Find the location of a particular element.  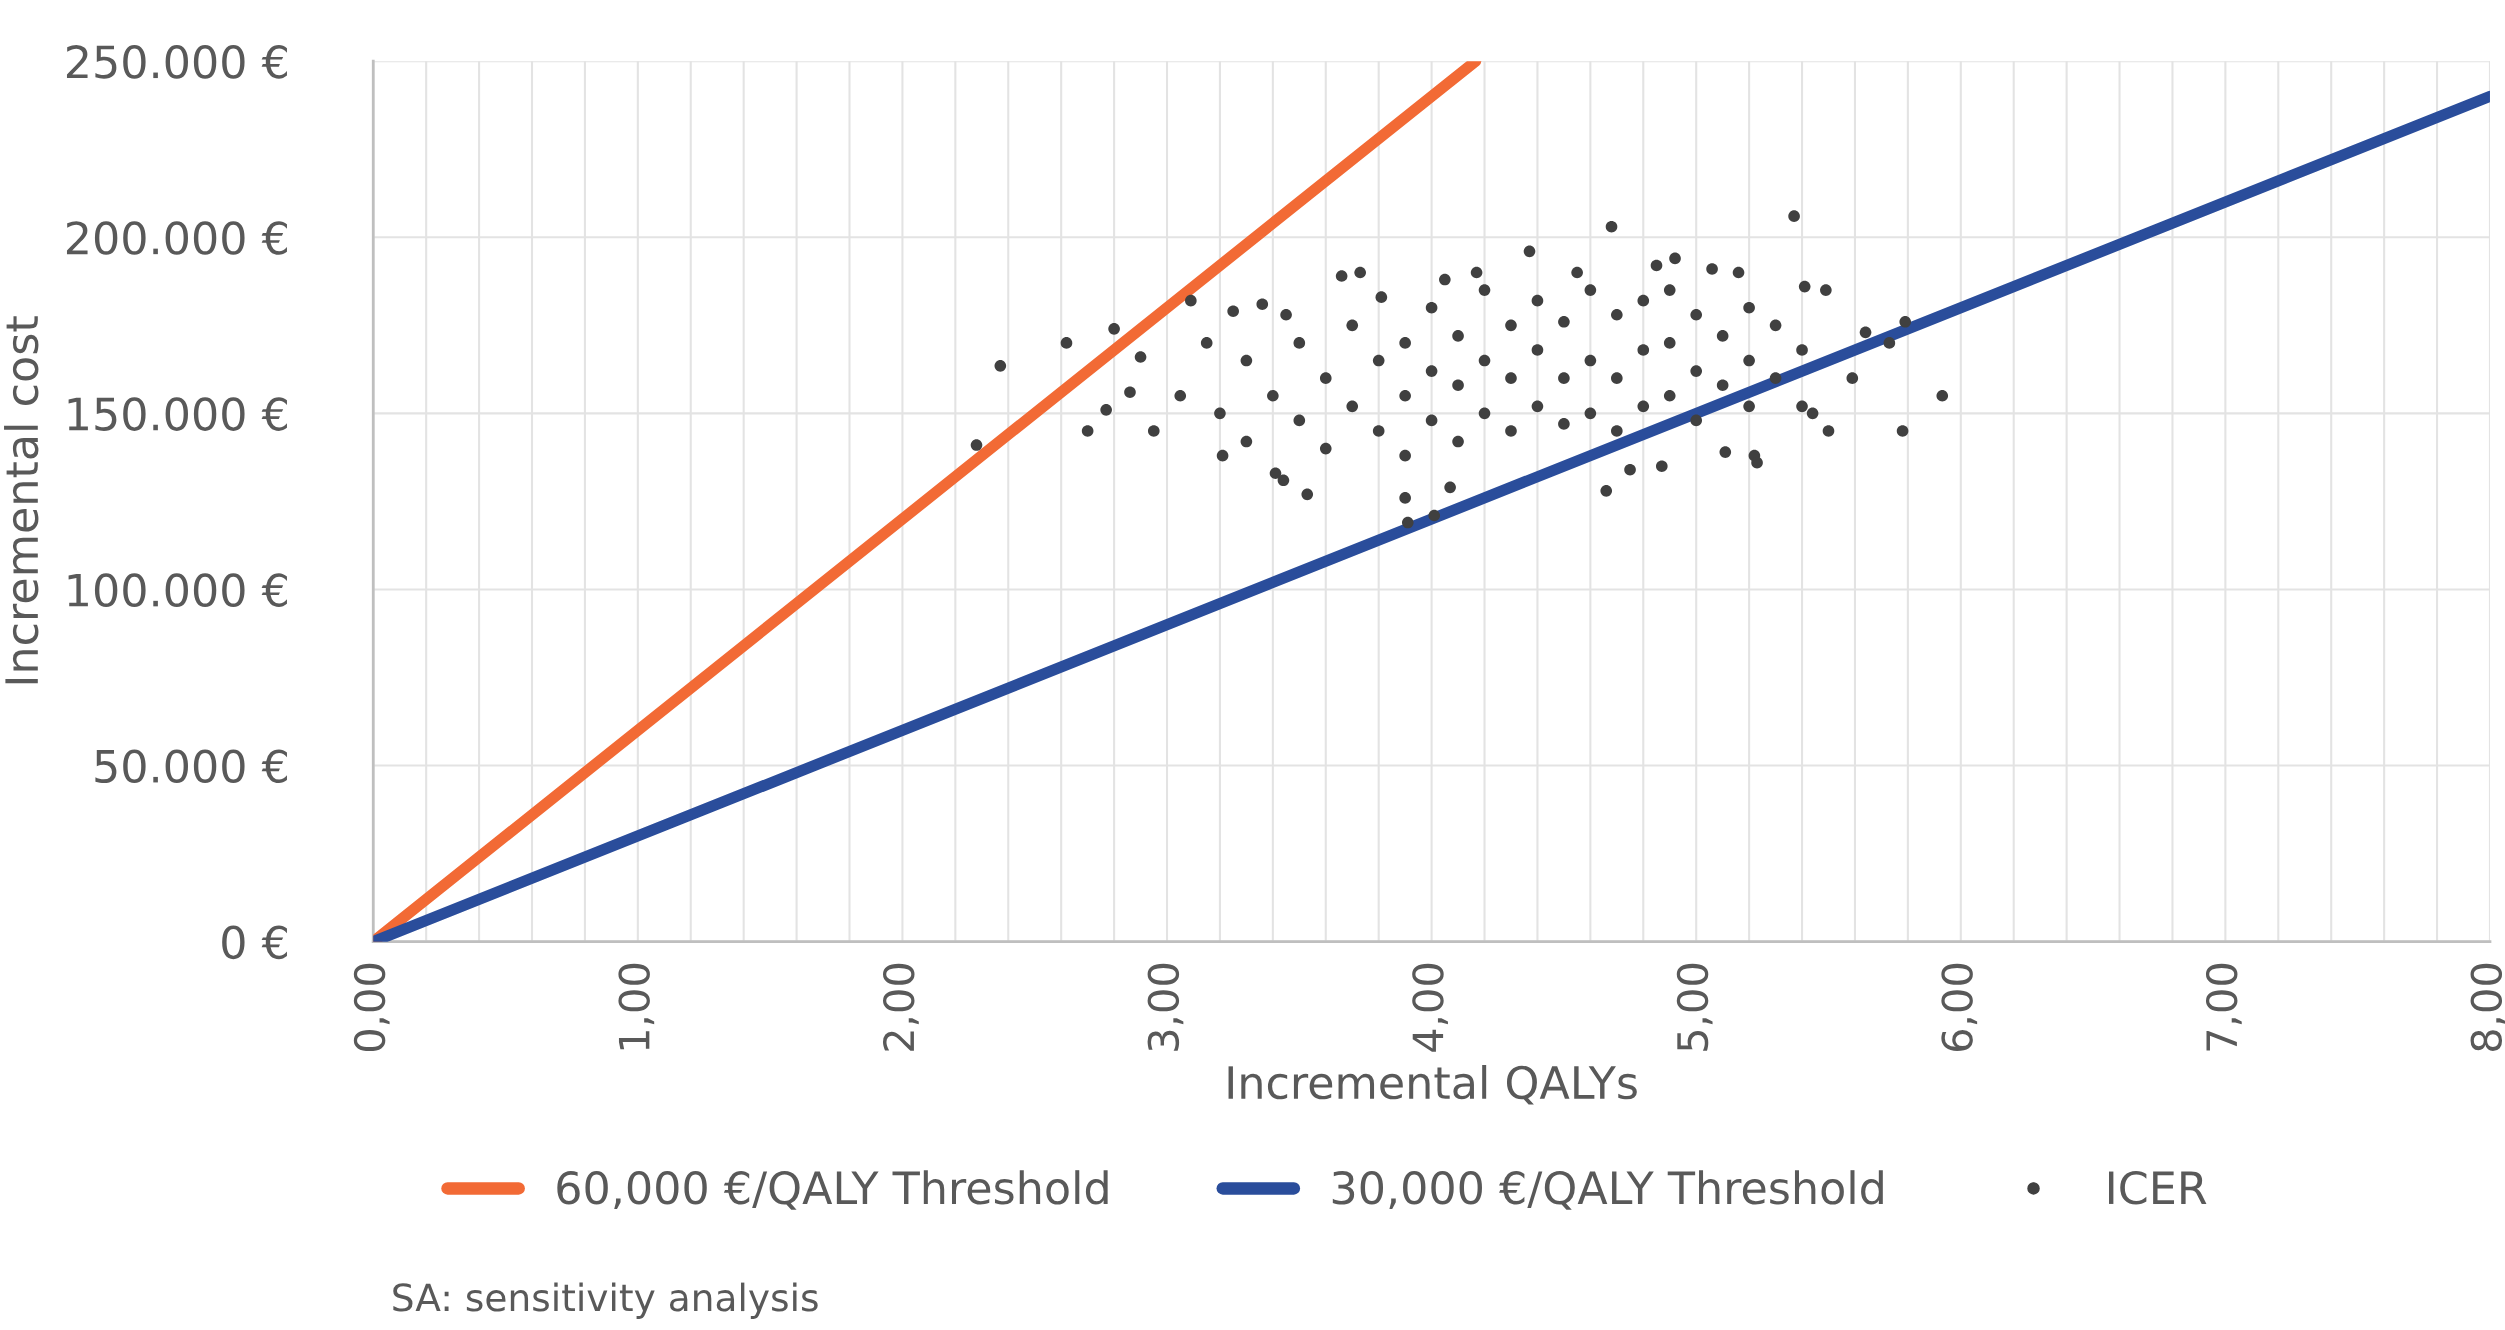

y-axis-title: Incremental cost is located at coordinates (21, 500).